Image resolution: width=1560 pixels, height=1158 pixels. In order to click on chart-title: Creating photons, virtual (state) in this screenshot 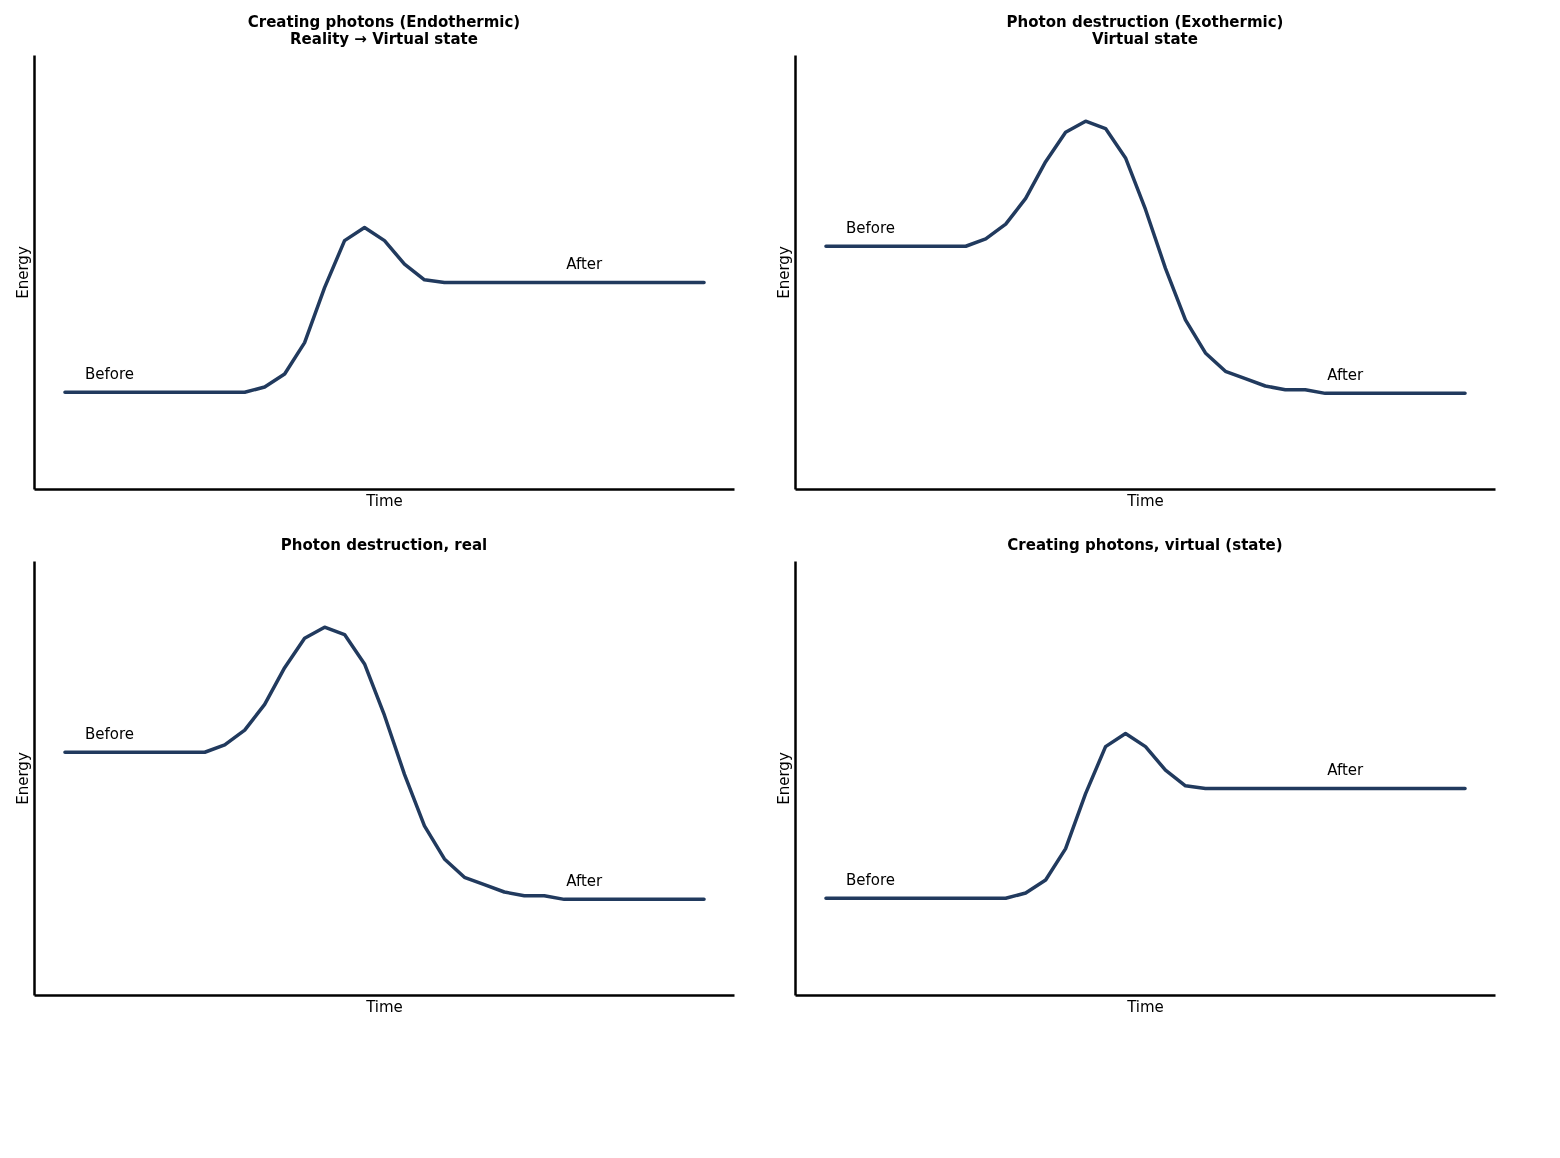, I will do `click(1145, 545)`.